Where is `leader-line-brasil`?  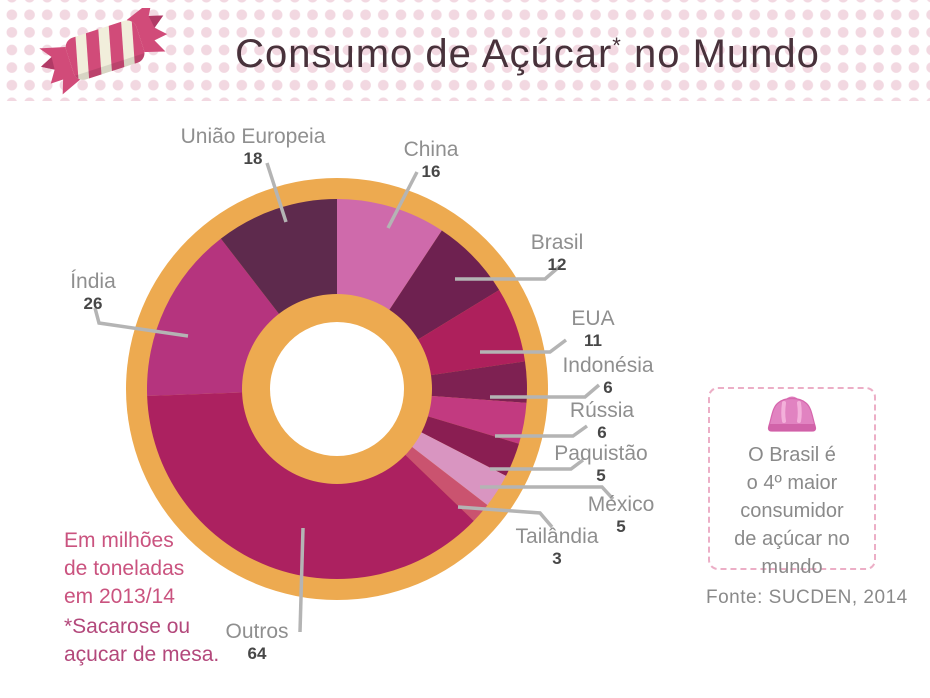 leader-line-brasil is located at coordinates (508, 272).